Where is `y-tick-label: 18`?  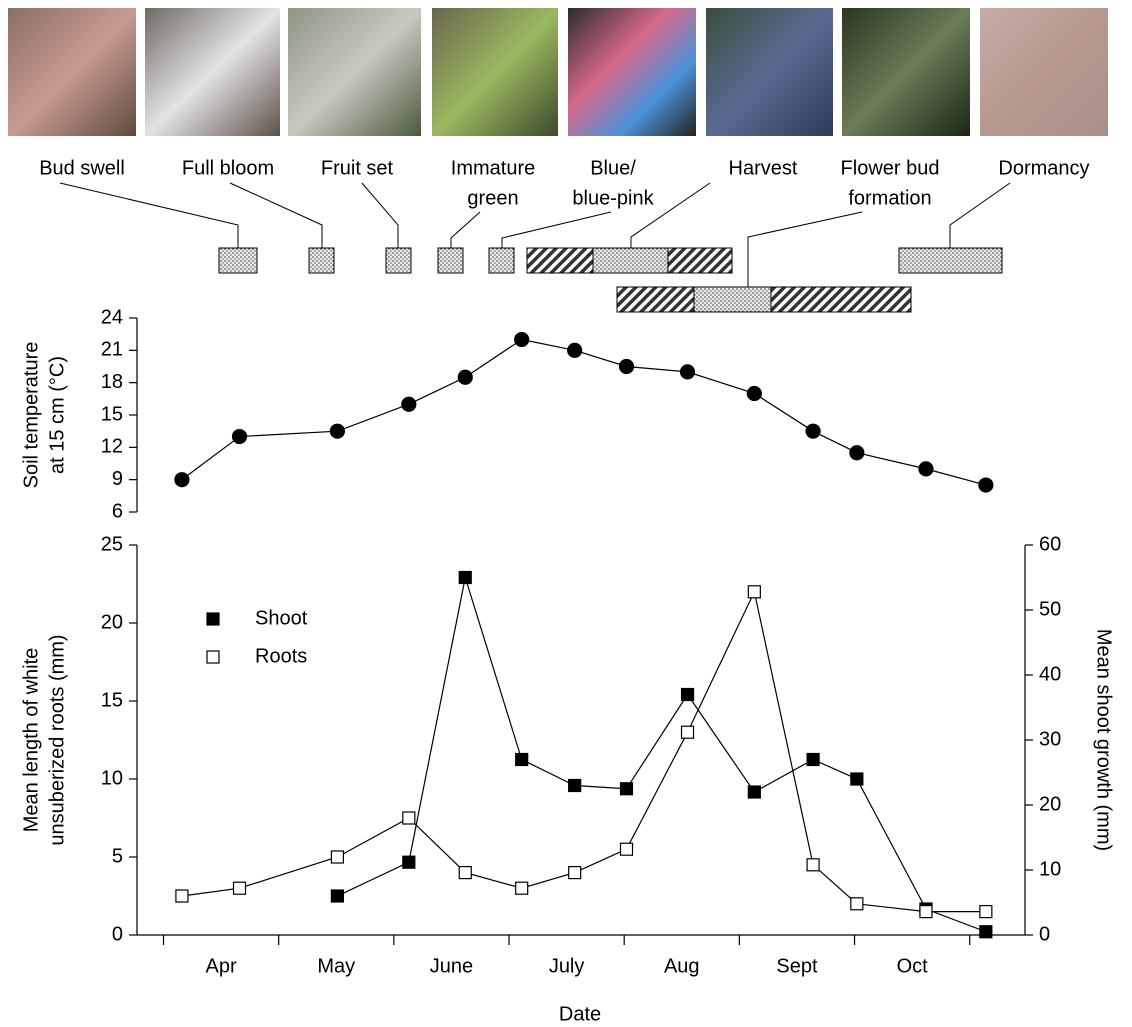
y-tick-label: 18 is located at coordinates (112, 382).